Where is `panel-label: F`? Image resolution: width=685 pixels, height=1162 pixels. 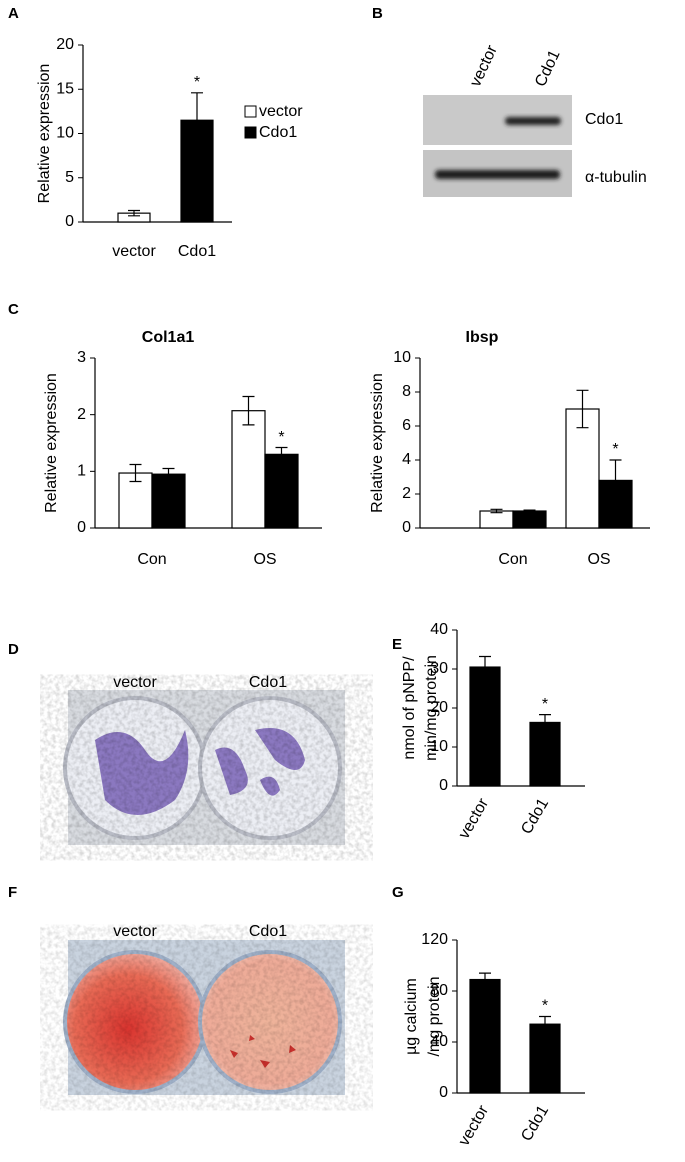
panel-label: F is located at coordinates (12, 892).